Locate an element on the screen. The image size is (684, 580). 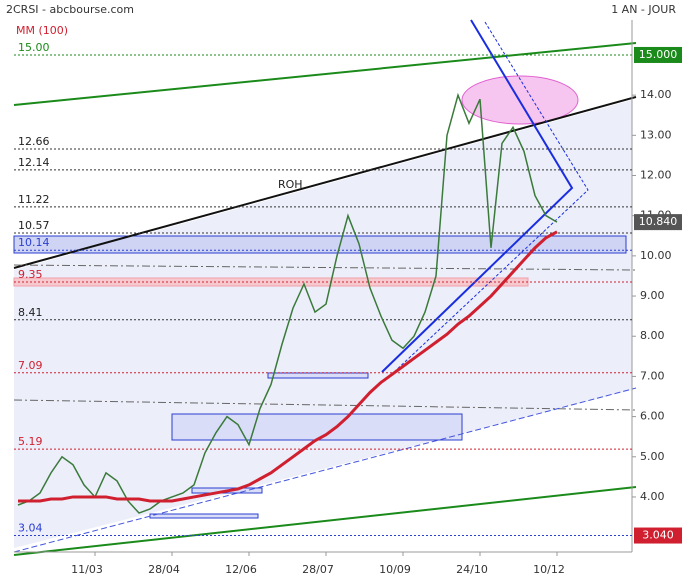
y-tick-label: 6.00 is located at coordinates (652, 416).